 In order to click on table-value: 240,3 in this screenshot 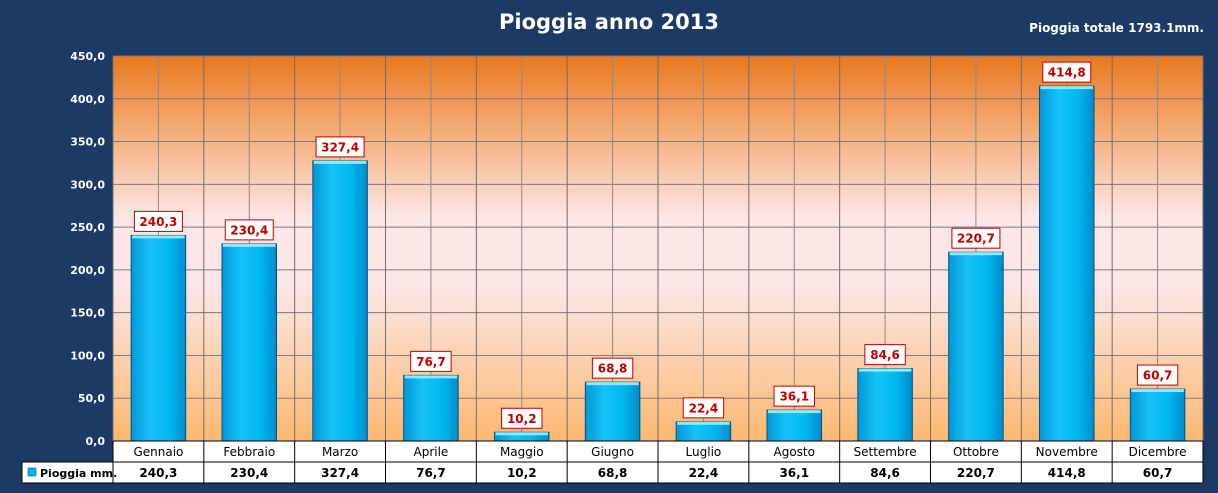, I will do `click(158, 473)`.